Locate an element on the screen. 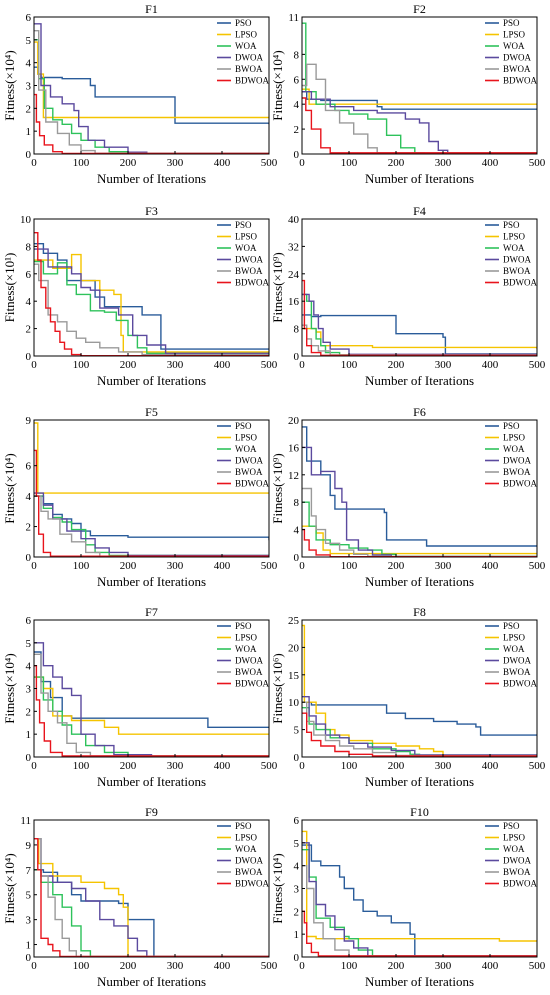  panel-f8-plot-frame is located at coordinates (419, 688).